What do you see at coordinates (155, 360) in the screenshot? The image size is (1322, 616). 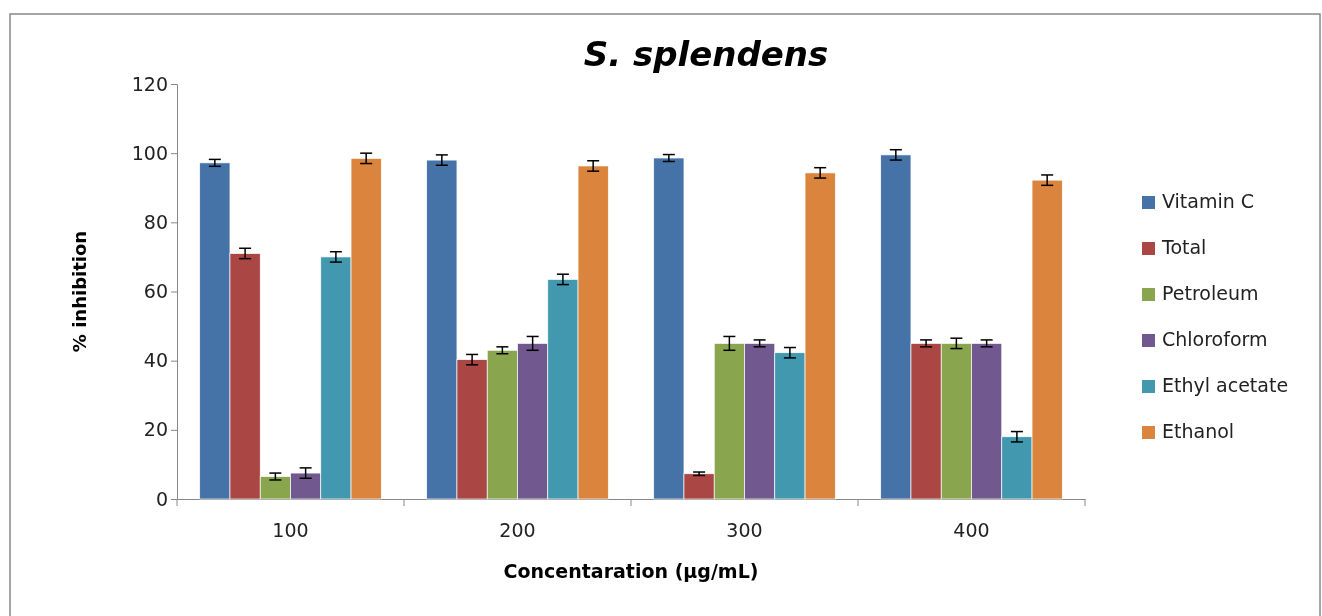 I see `y-tick-label: 40` at bounding box center [155, 360].